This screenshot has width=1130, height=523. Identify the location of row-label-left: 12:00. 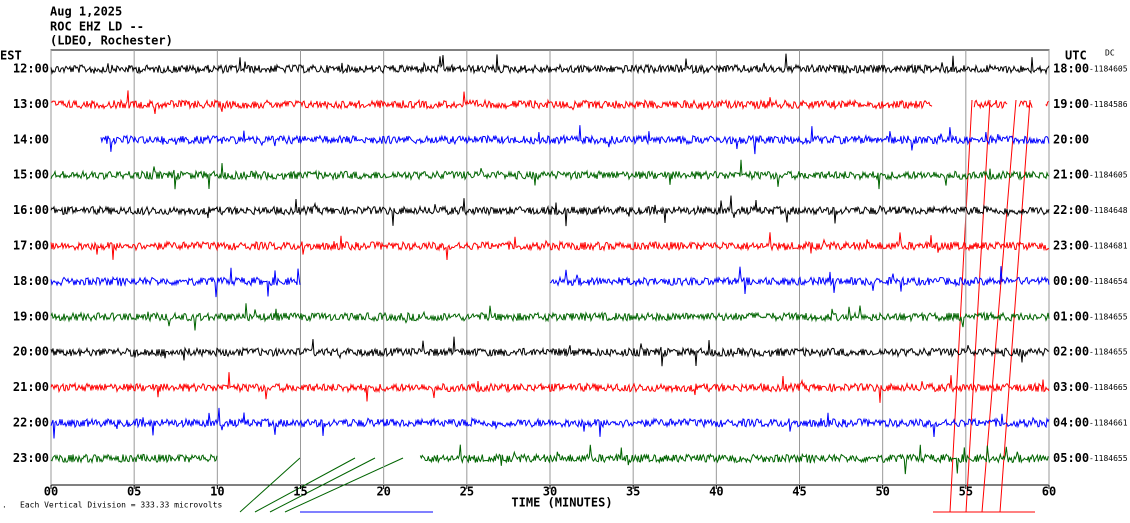
(31, 69).